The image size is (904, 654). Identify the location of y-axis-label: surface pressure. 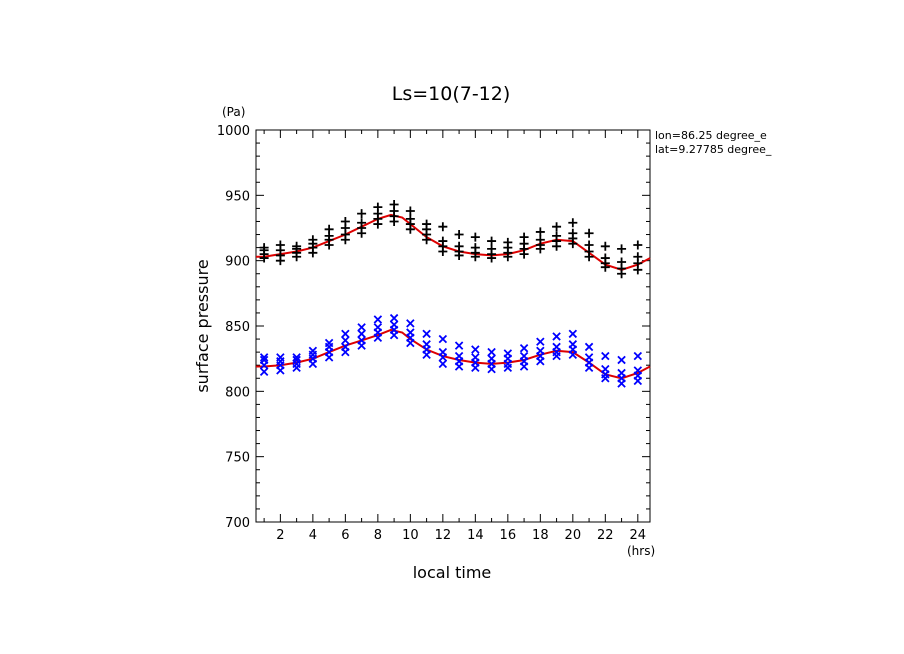
(202, 325).